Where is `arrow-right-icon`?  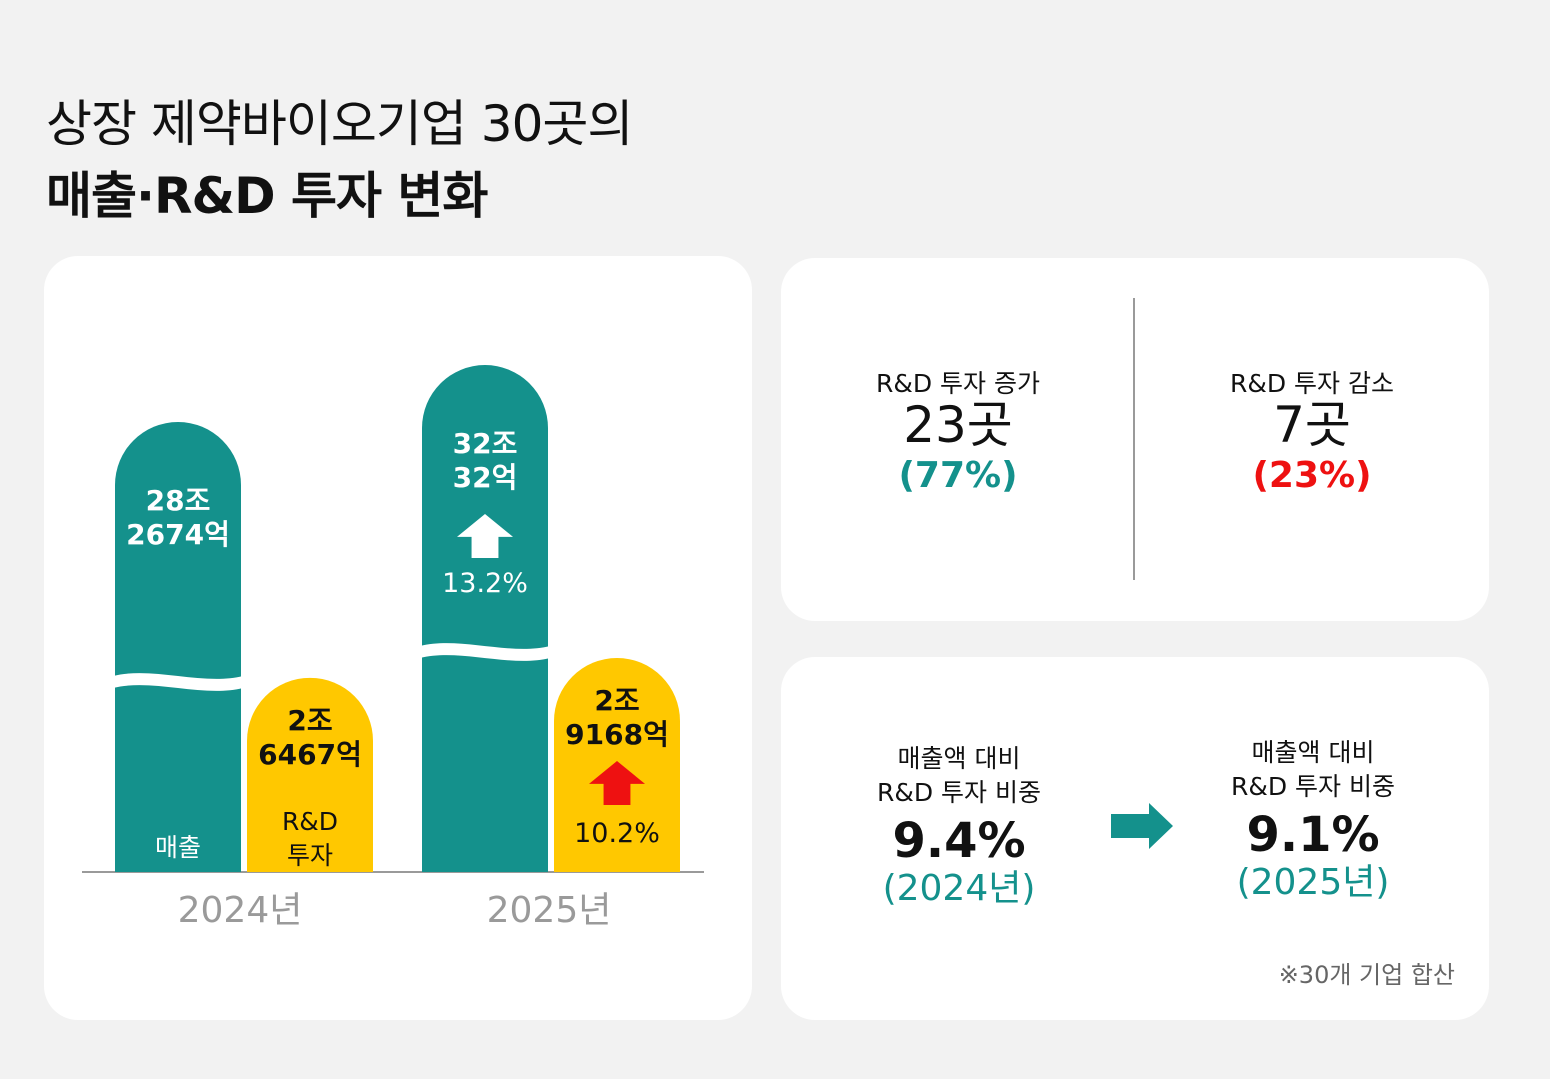 arrow-right-icon is located at coordinates (1142, 826).